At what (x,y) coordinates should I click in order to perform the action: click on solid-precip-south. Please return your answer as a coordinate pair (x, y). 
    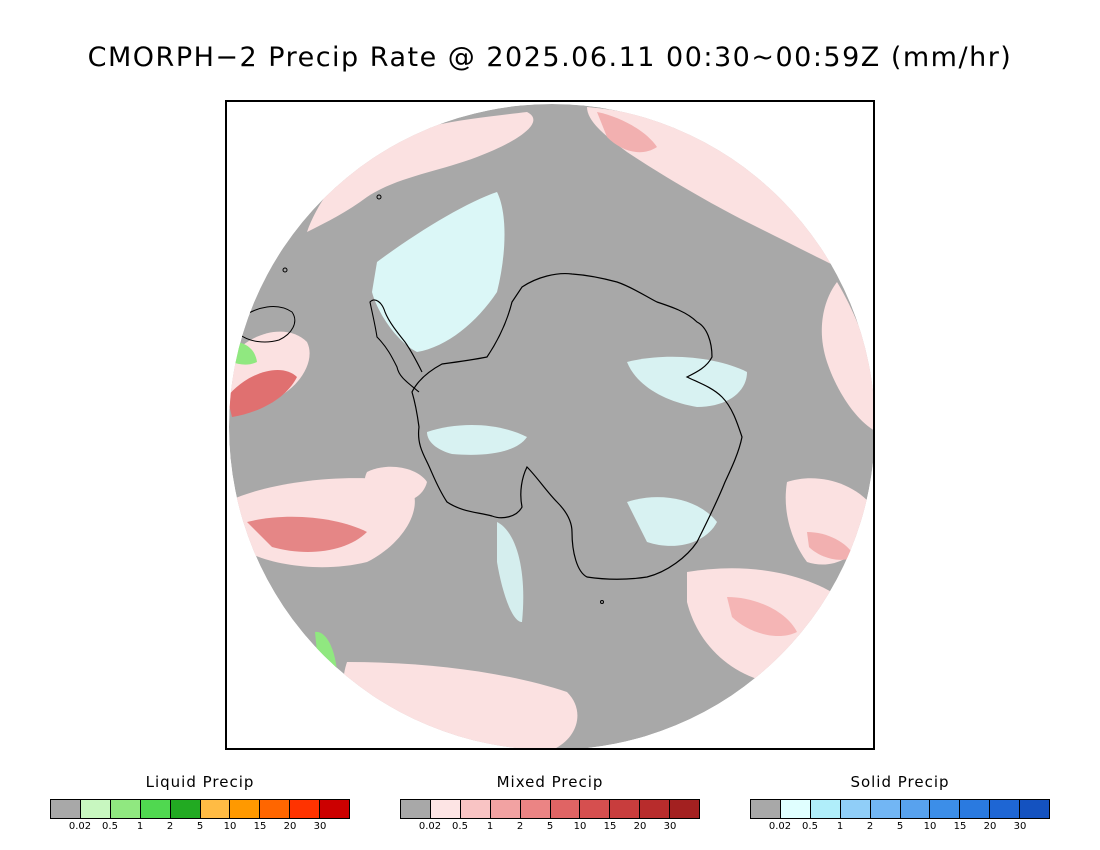
    Looking at the image, I should click on (510, 572).